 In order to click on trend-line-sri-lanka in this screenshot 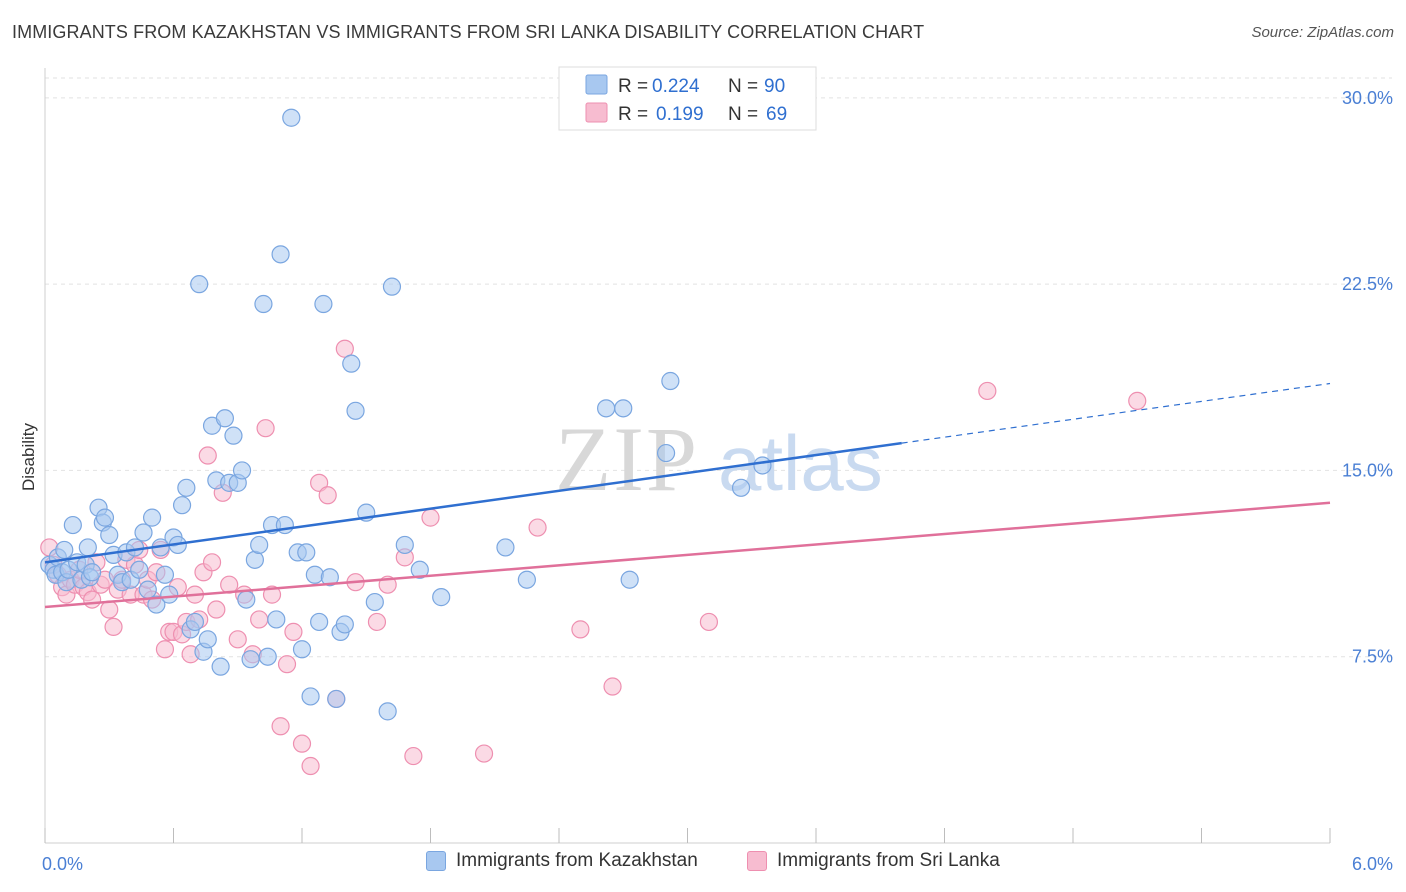, I will do `click(687, 555)`.